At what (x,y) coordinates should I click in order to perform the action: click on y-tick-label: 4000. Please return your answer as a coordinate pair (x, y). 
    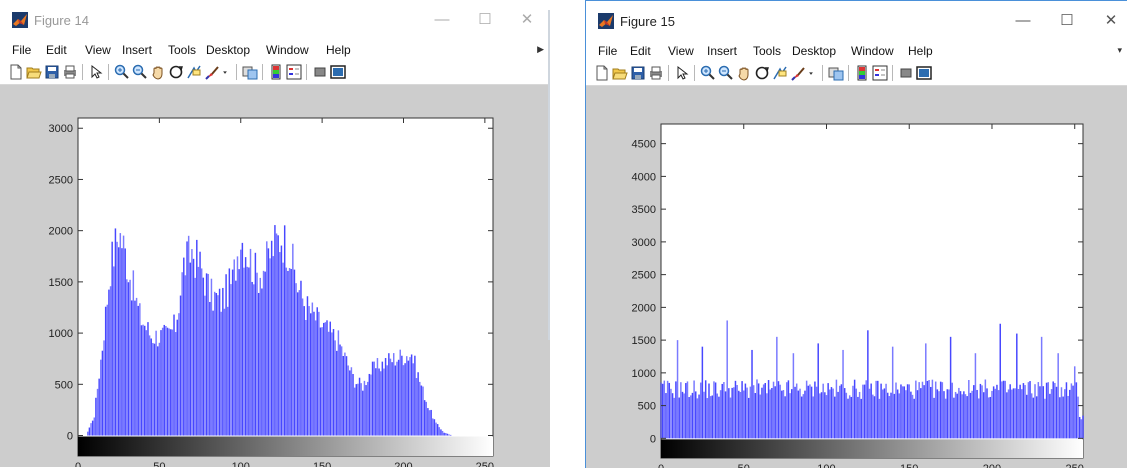
    Looking at the image, I should click on (644, 177).